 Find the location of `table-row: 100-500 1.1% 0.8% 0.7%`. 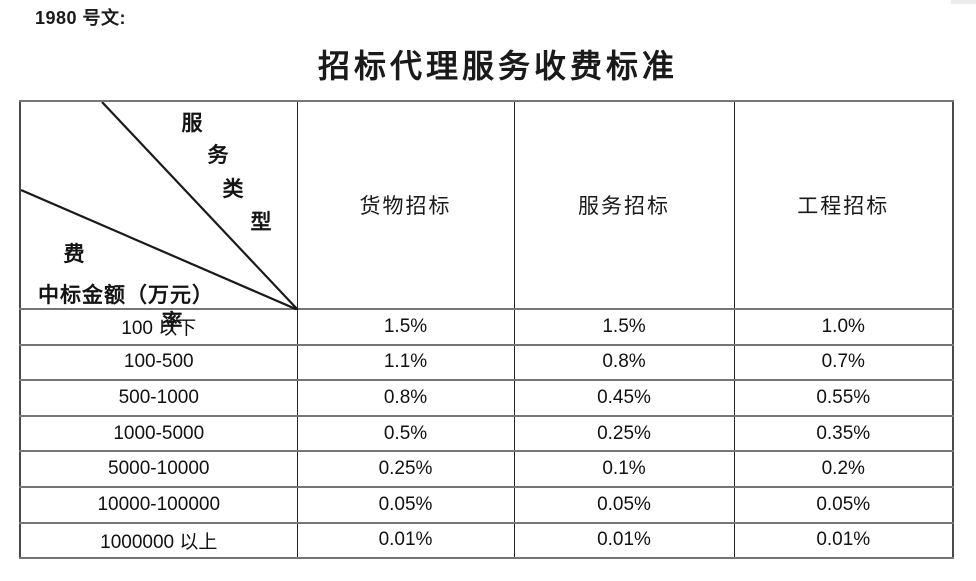

table-row: 100-500 1.1% 0.8% 0.7% is located at coordinates (486, 362).